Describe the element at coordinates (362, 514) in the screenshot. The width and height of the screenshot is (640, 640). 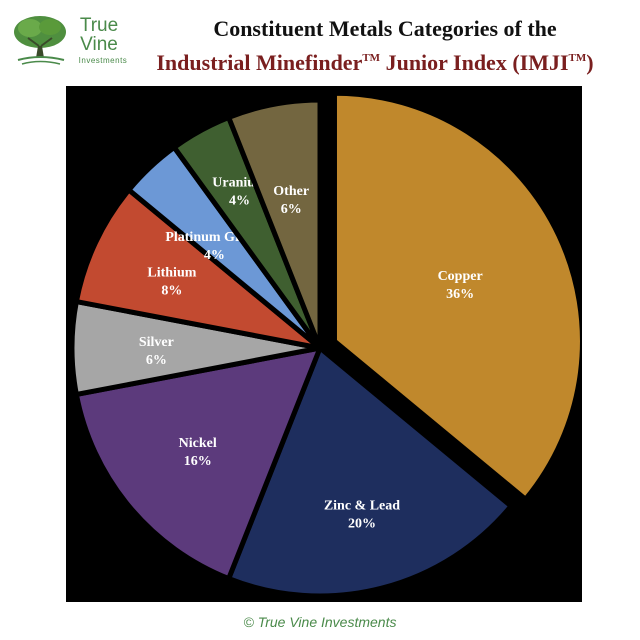
I see `slice-label: Zinc & Lead 20%` at that location.